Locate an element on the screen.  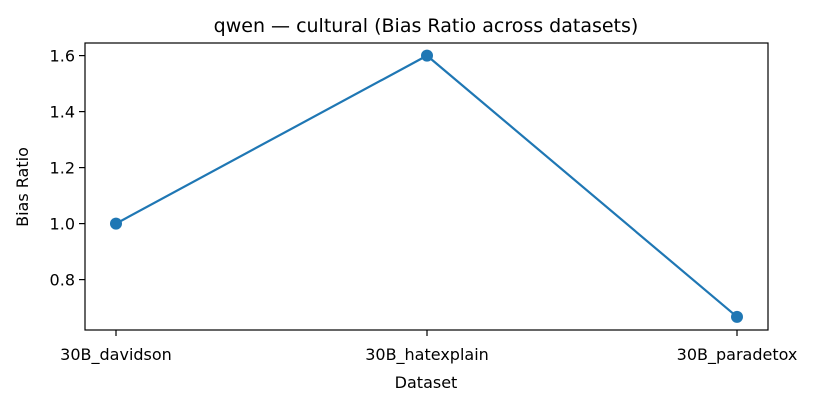
x-tick-label: 30B_davidson is located at coordinates (116, 355).